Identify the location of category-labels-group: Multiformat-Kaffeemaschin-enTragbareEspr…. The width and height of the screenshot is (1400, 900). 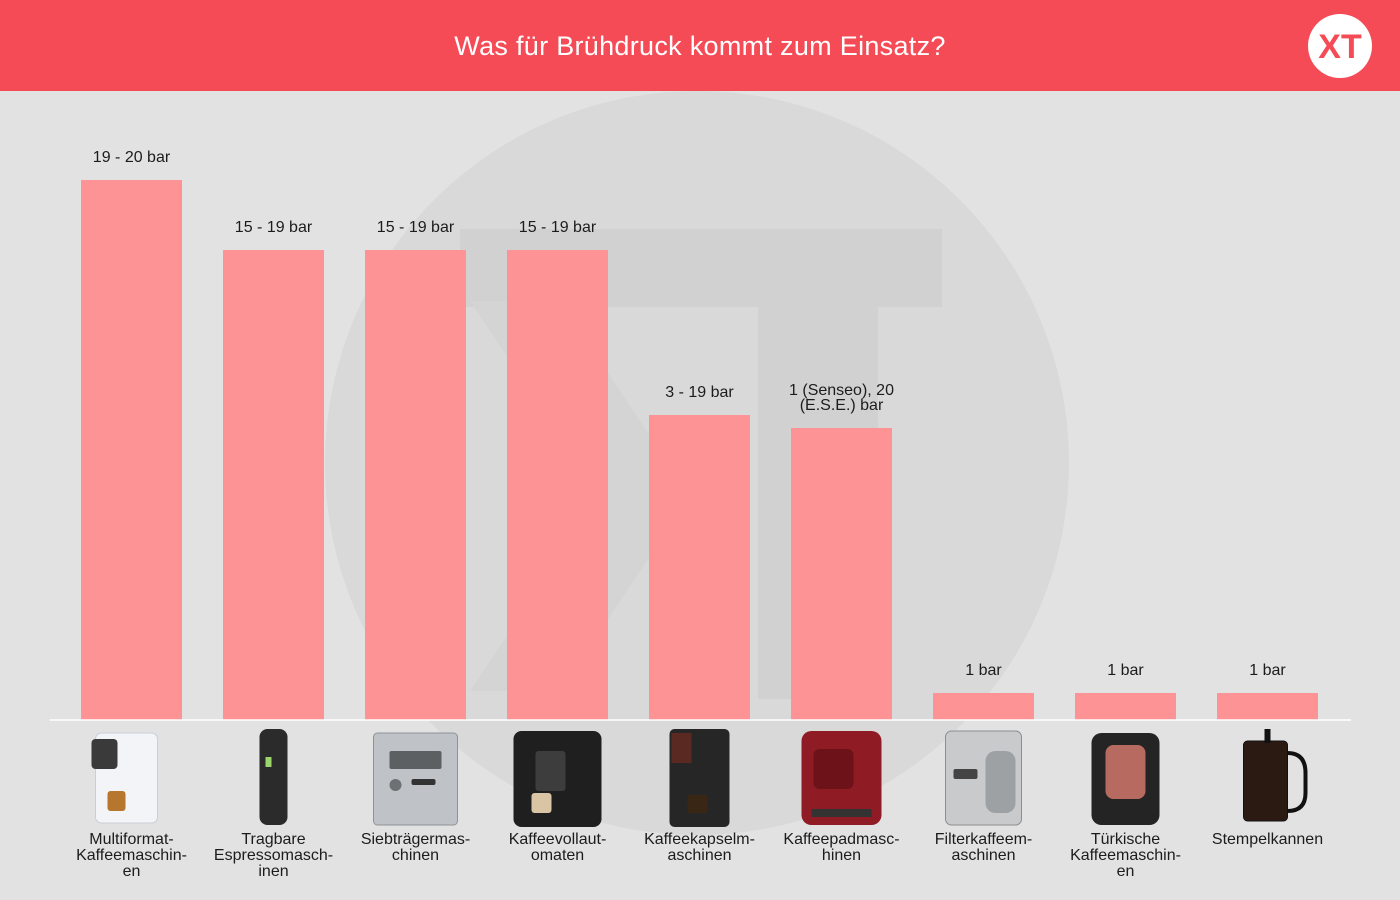
(699, 855).